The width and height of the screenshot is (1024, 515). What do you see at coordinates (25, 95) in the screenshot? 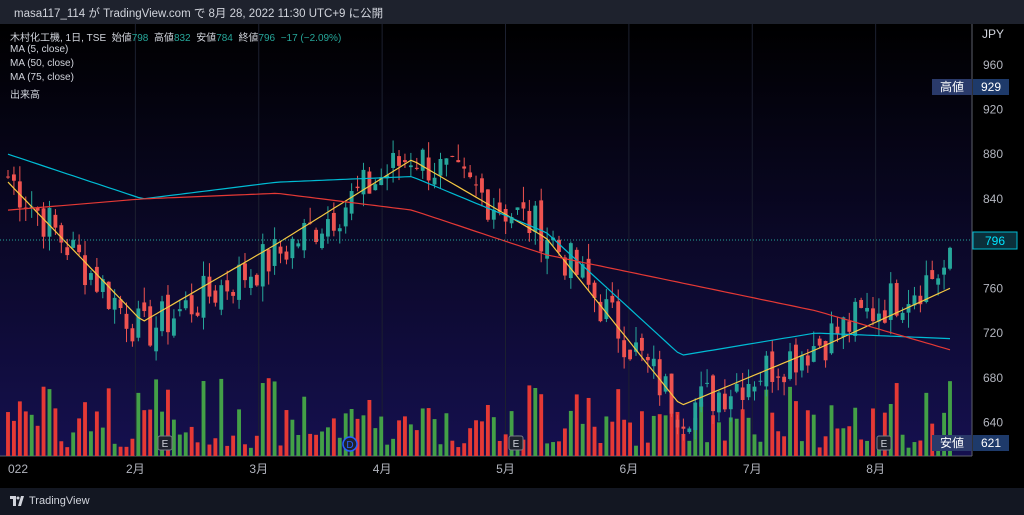
I see `legend-volume: 出来高` at bounding box center [25, 95].